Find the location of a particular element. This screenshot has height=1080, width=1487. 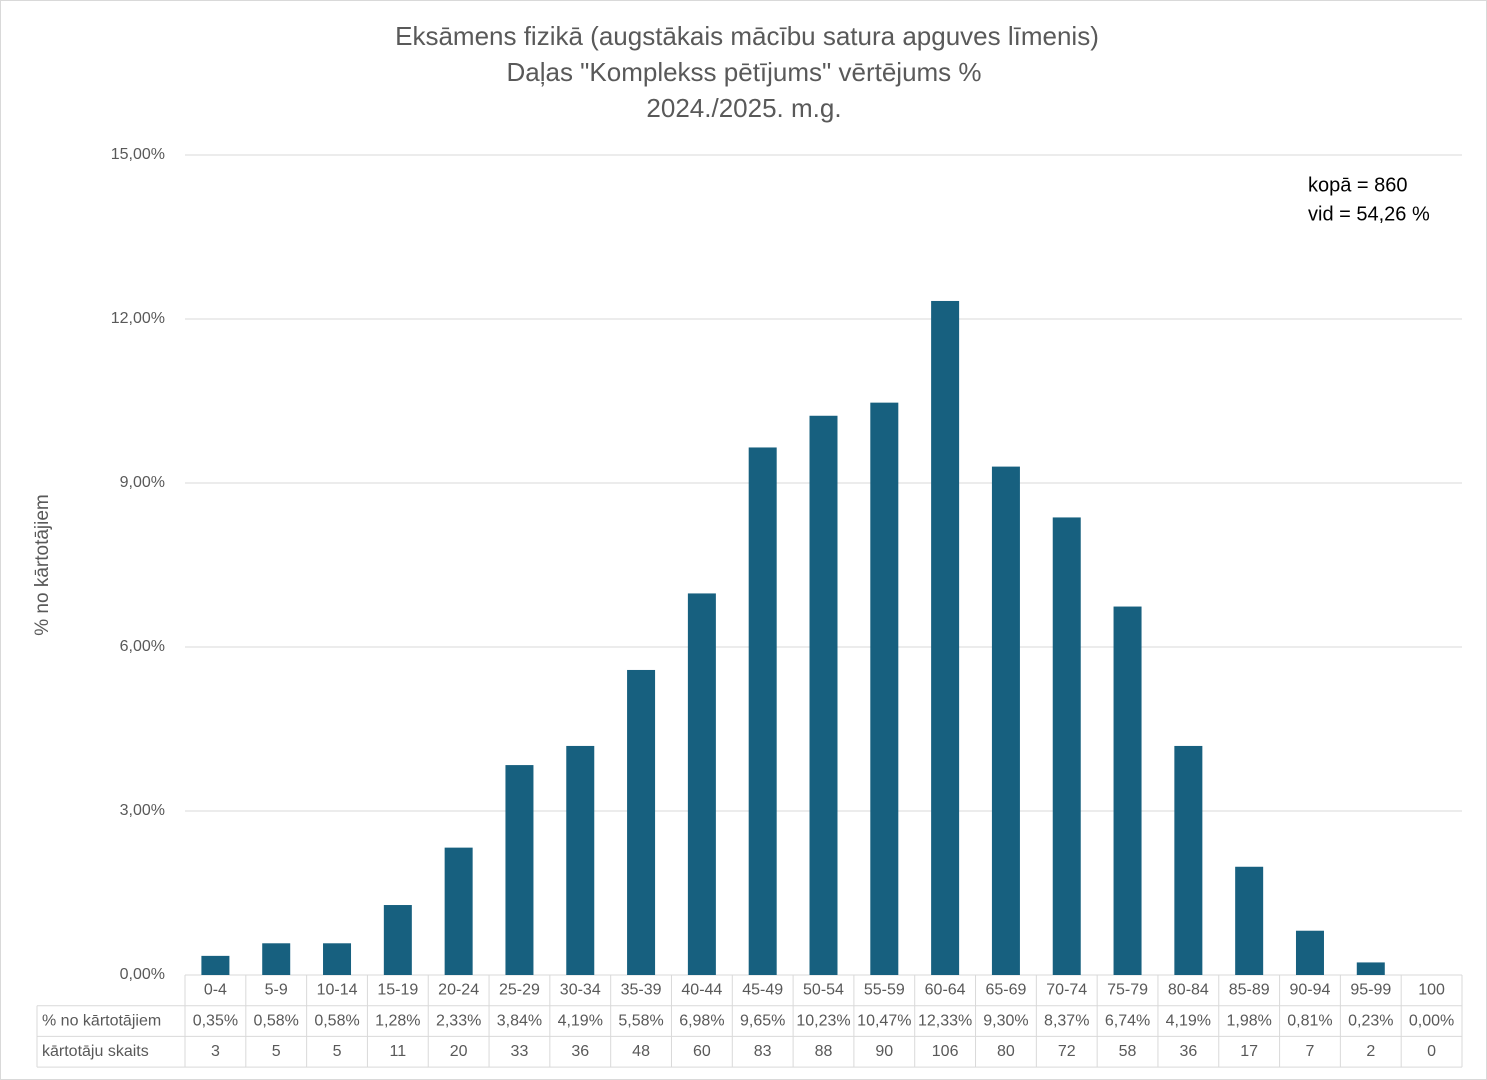

value-label: 0,23% is located at coordinates (1370, 1020).